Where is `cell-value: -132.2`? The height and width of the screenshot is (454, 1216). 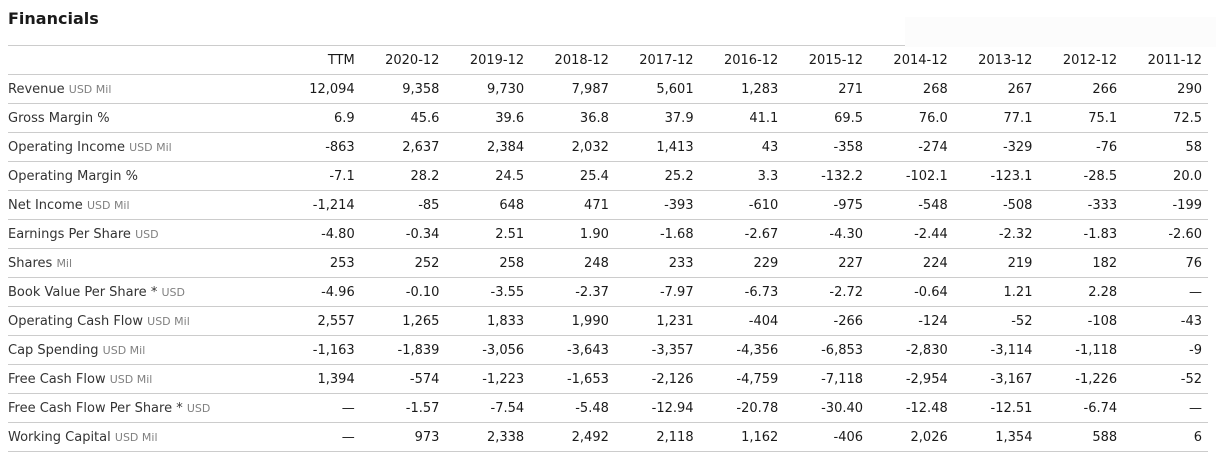
cell-value: -132.2 is located at coordinates (827, 176).